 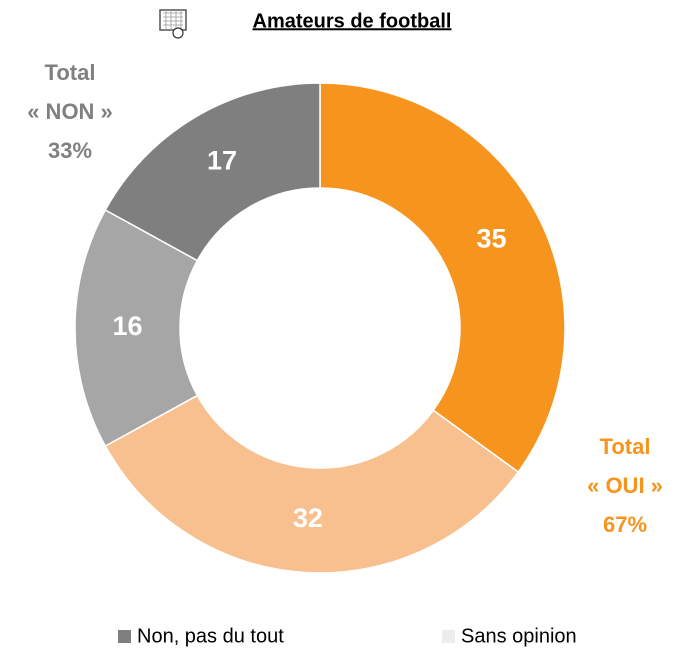 I want to click on slice-label: 35, so click(x=491, y=239).